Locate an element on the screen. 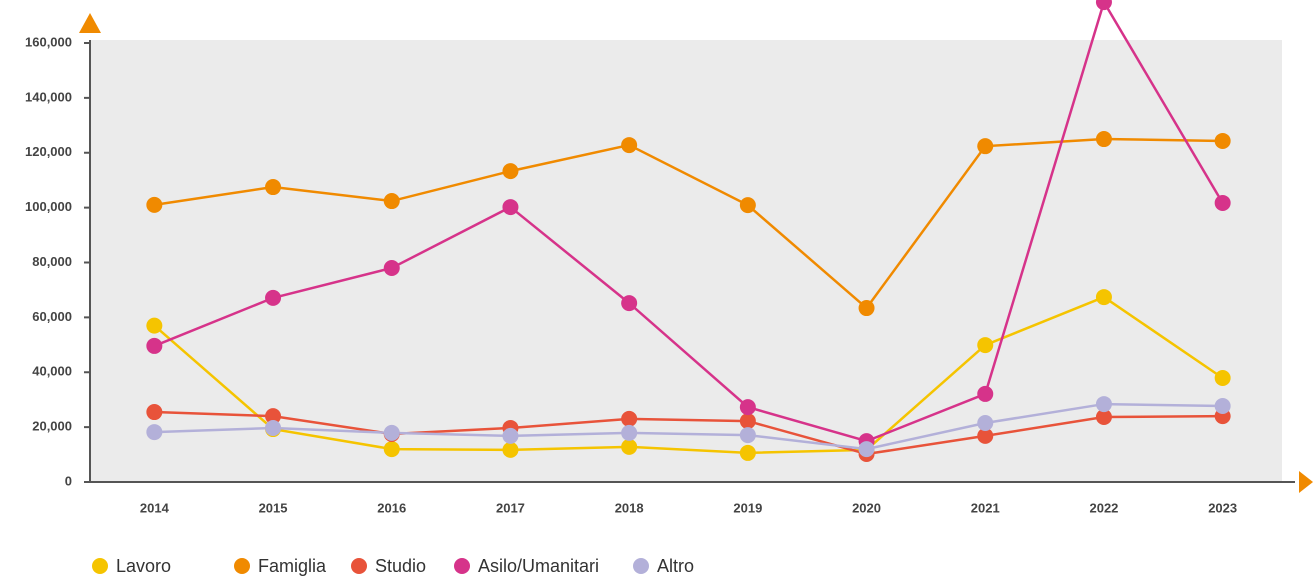  y-tick-label: 60,000 is located at coordinates (52, 316).